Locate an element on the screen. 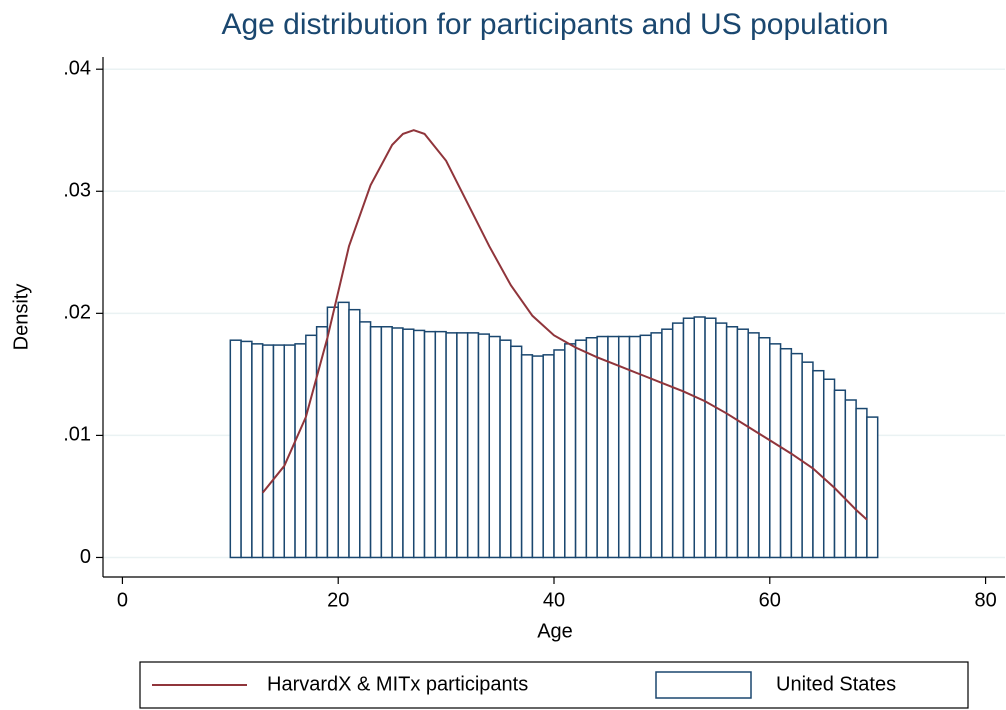  legend-label: United States is located at coordinates (836, 684).